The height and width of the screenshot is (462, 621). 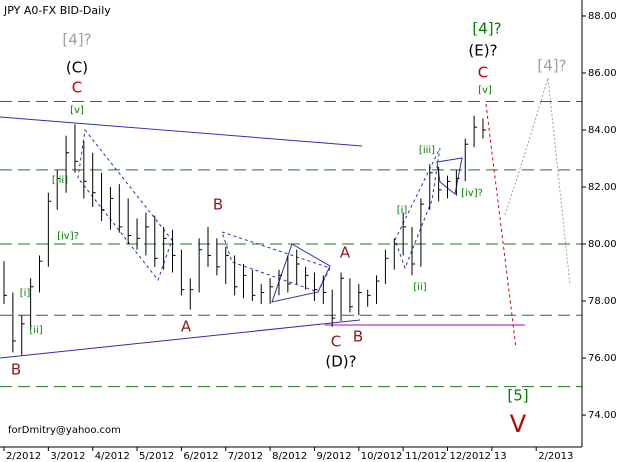 What do you see at coordinates (517, 396) in the screenshot?
I see `wave-label: [5]` at bounding box center [517, 396].